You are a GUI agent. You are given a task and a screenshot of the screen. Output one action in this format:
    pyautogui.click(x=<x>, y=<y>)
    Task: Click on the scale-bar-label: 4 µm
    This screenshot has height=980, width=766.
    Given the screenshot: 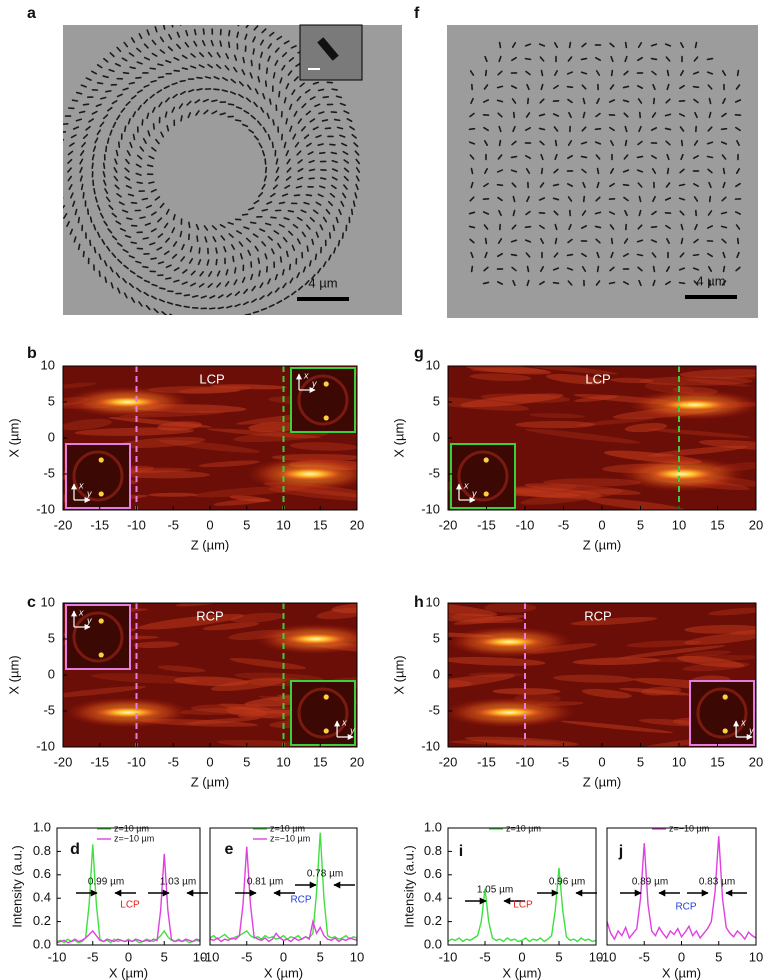 What is the action you would take?
    pyautogui.click(x=322, y=282)
    